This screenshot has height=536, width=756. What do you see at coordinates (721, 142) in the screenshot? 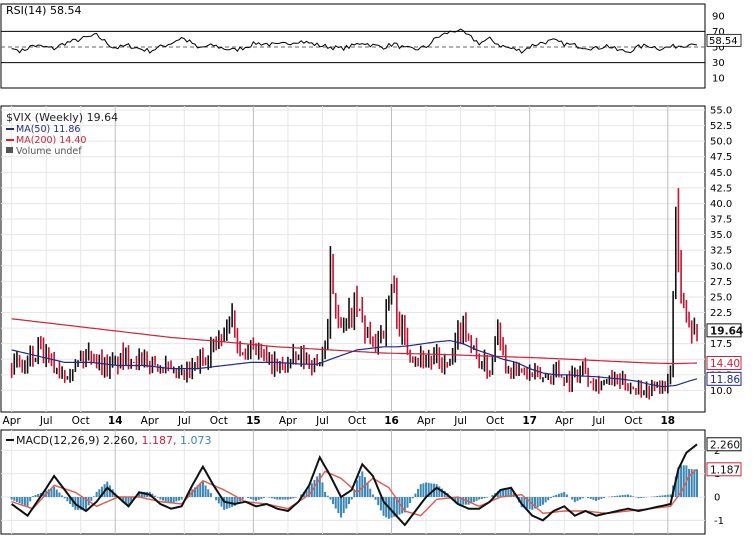
I see `price-tick-label: 50.0` at bounding box center [721, 142].